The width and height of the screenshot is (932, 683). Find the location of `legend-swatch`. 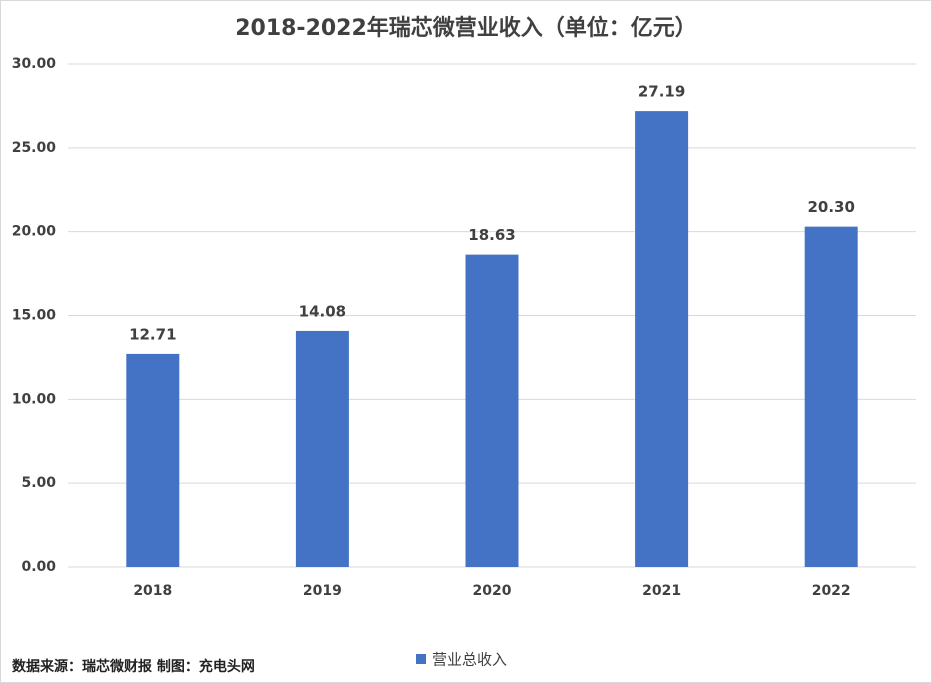

legend-swatch is located at coordinates (421, 659).